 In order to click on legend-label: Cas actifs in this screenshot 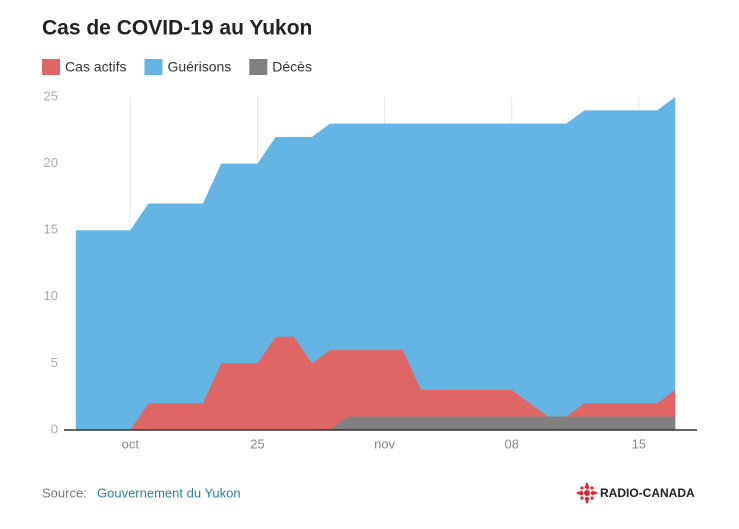, I will do `click(95, 67)`.